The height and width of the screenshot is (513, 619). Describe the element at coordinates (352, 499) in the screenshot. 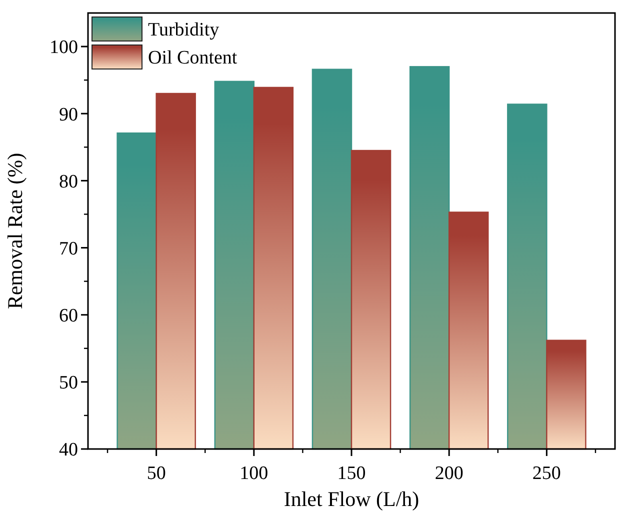

I see `x-axis-title: Inlet Flow (L/h)` at that location.